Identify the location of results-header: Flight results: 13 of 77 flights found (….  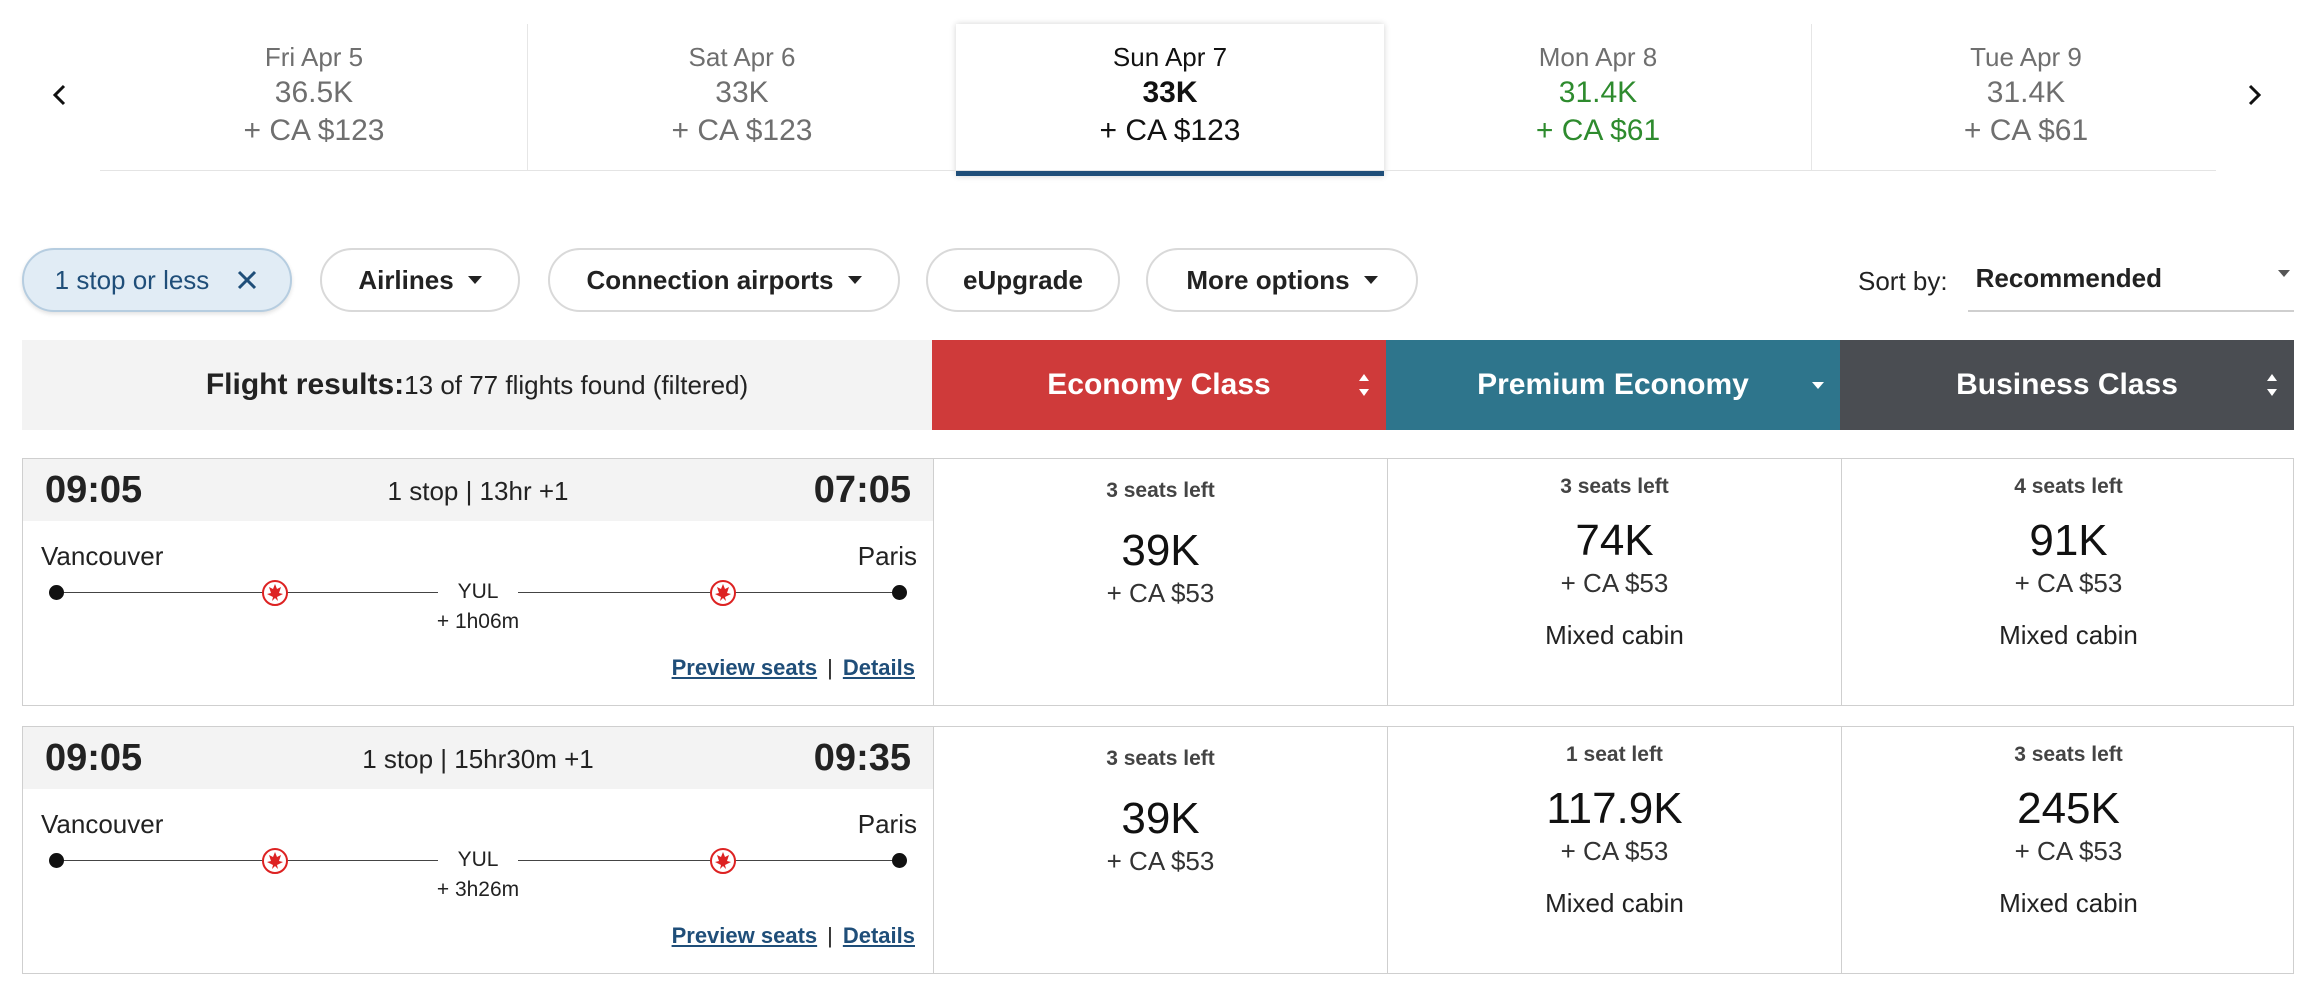
(1158, 385).